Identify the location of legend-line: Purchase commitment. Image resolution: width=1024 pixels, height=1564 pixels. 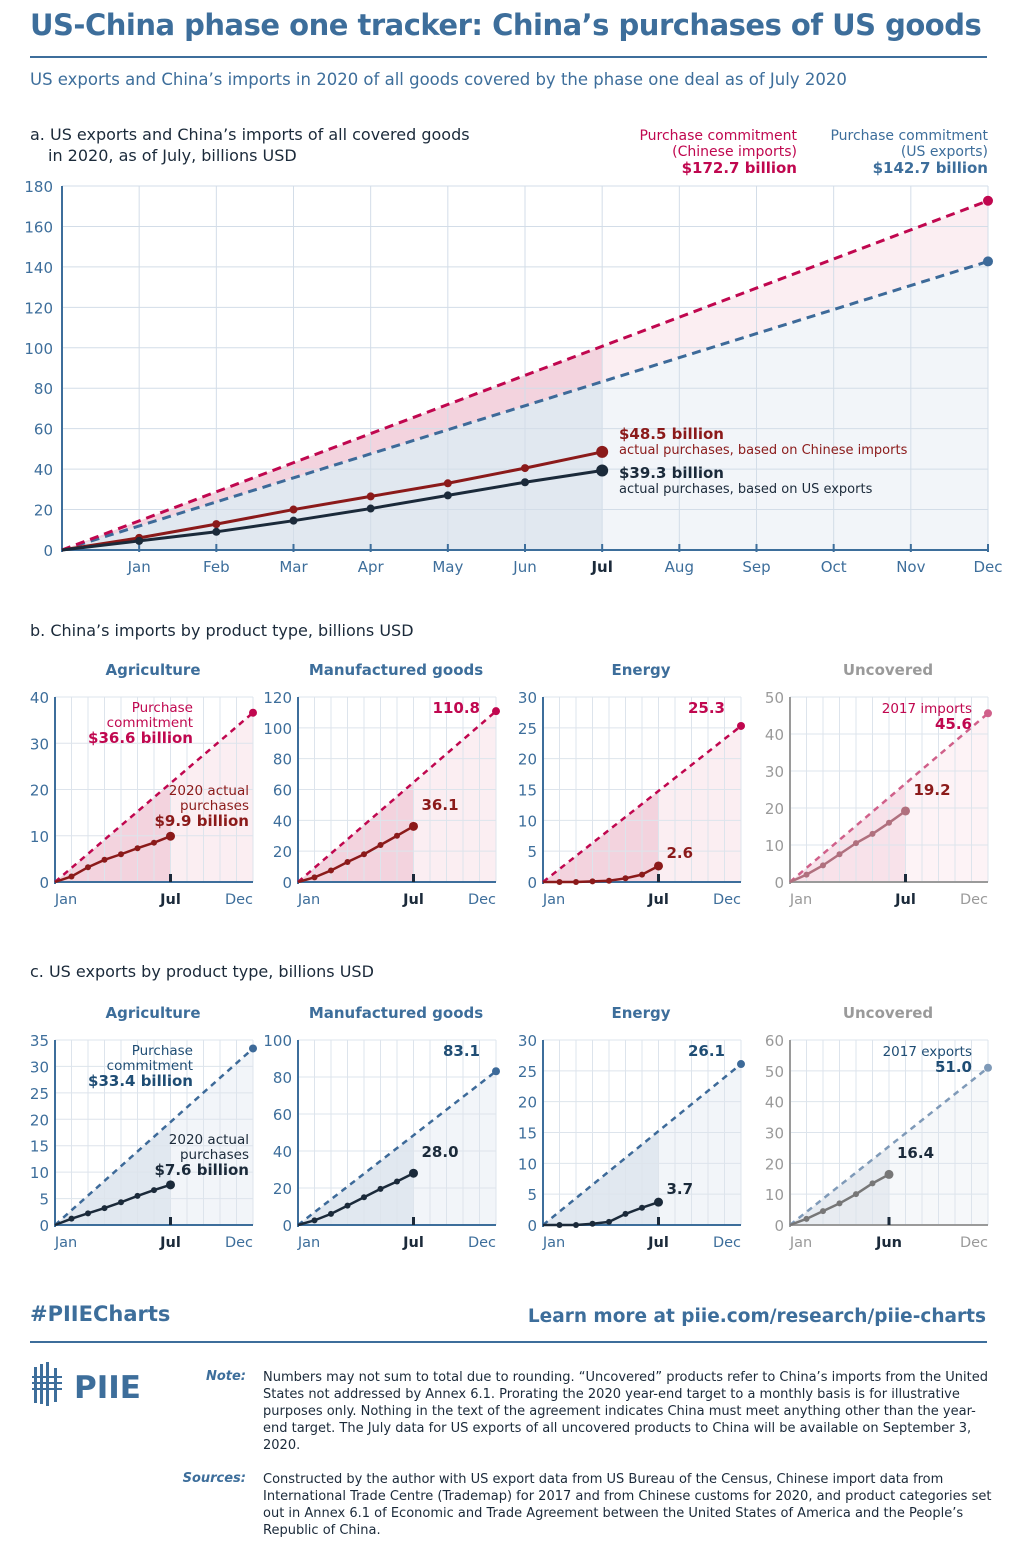
(909, 136).